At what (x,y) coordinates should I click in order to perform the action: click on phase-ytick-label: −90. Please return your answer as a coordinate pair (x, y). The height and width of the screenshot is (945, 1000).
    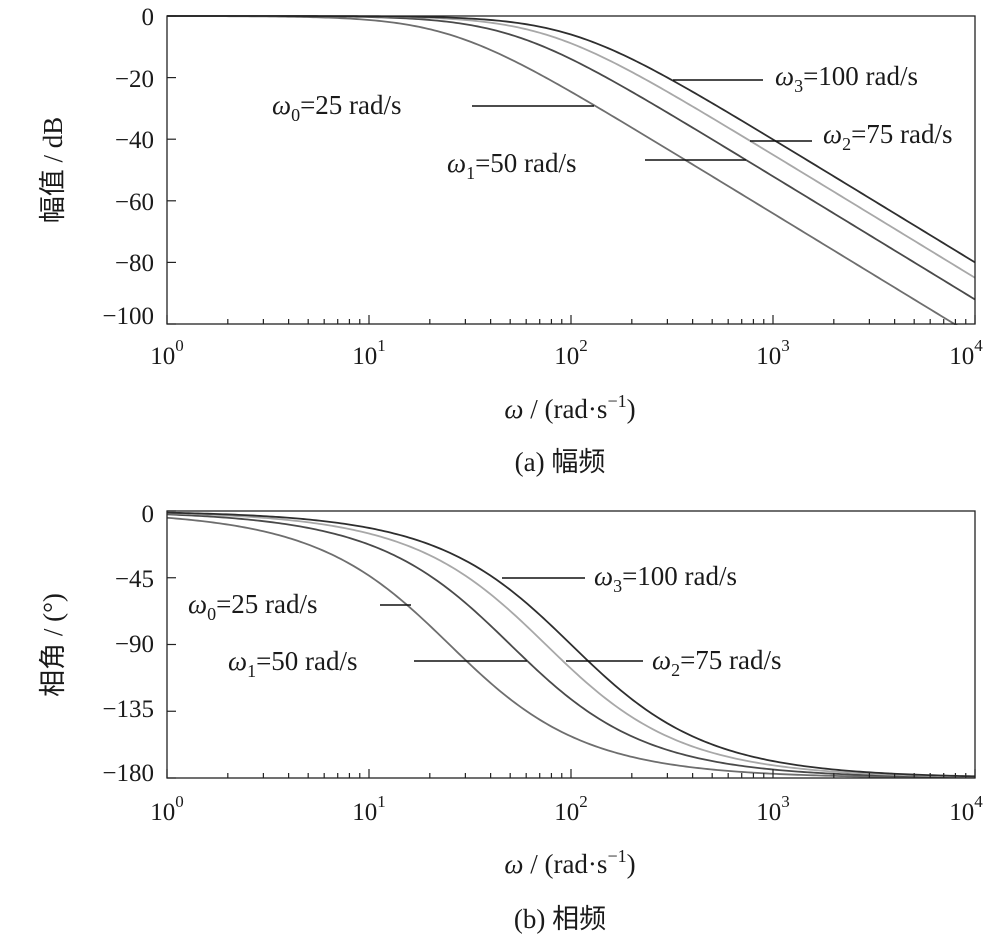
    Looking at the image, I should click on (134, 644).